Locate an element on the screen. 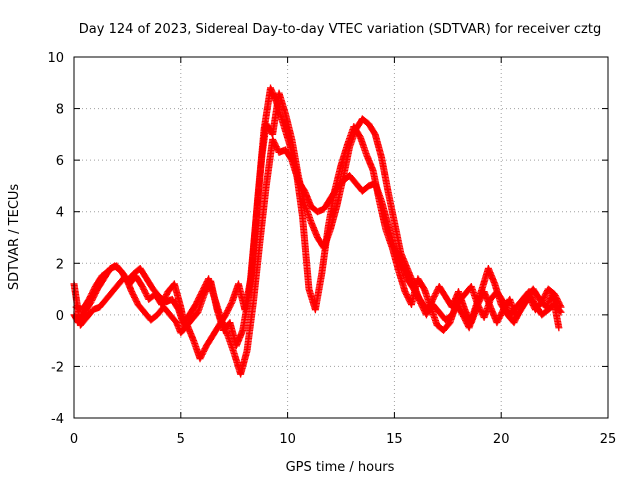 This screenshot has width=640, height=480. x-tick-label: 15 is located at coordinates (394, 439).